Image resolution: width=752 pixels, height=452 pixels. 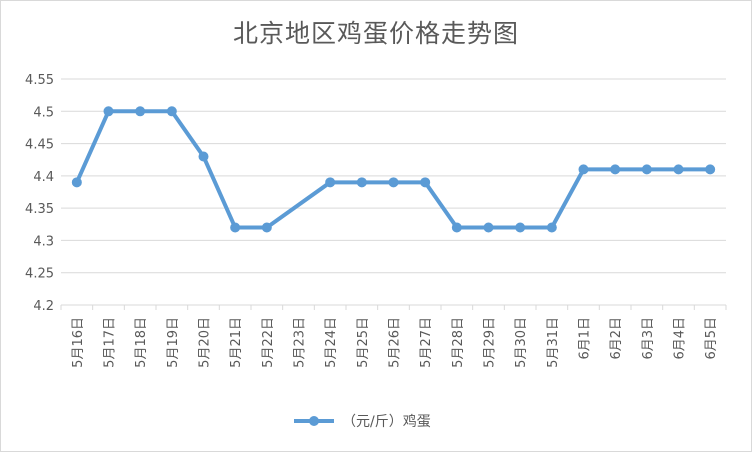 What do you see at coordinates (553, 342) in the screenshot?
I see `x-tick-label: 5月31日` at bounding box center [553, 342].